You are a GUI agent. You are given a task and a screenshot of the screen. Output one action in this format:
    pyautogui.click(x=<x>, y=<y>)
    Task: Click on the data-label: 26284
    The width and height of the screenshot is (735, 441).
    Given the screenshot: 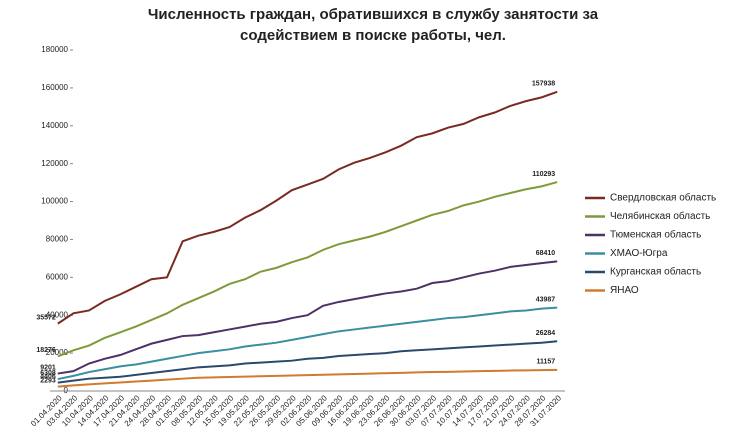 What is the action you would take?
    pyautogui.click(x=546, y=333)
    